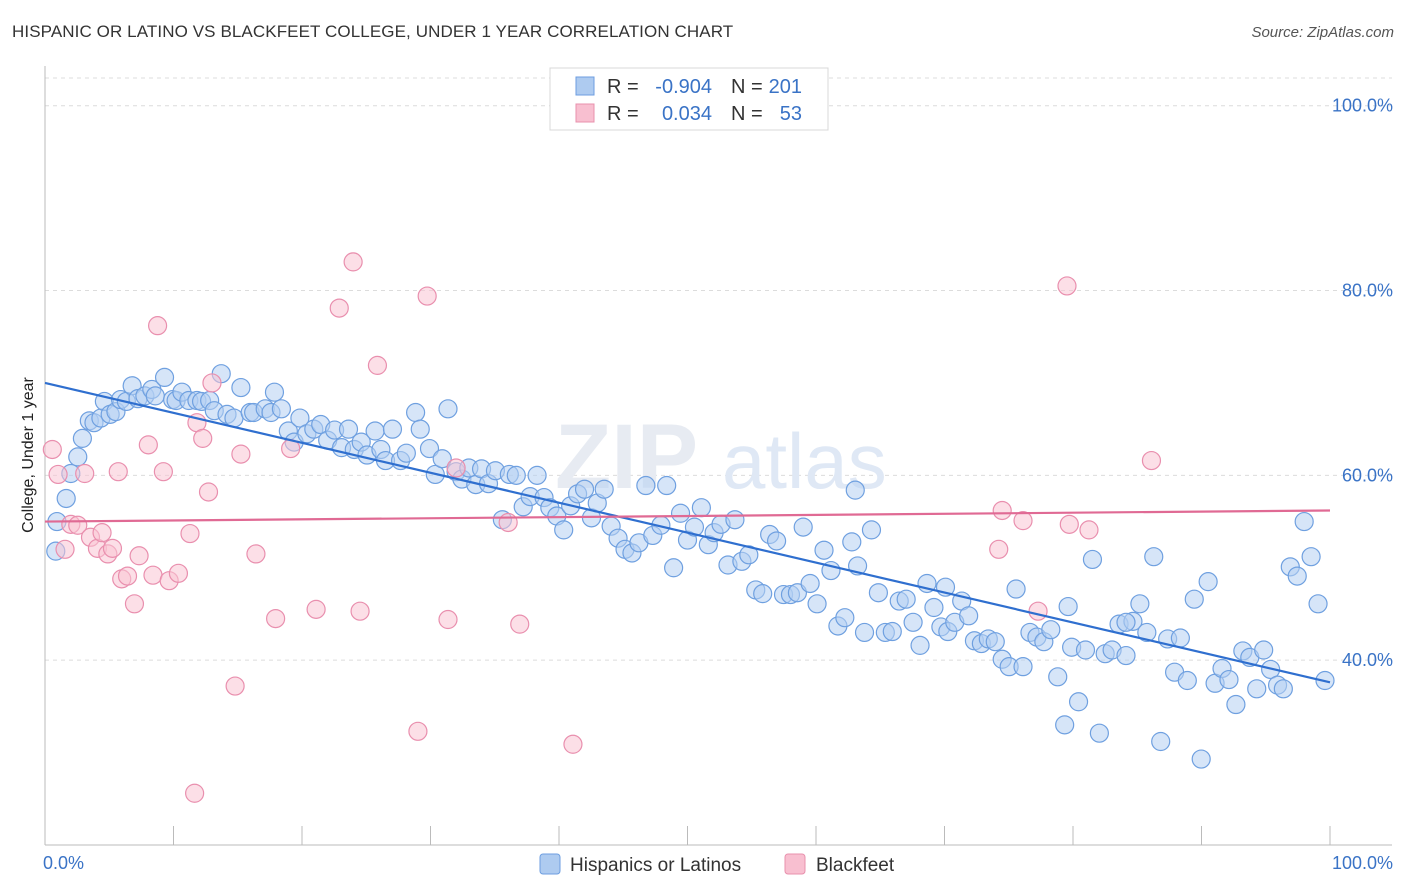  Describe the element at coordinates (747, 87) in the screenshot. I see `stats-n-label-0: N =` at that location.